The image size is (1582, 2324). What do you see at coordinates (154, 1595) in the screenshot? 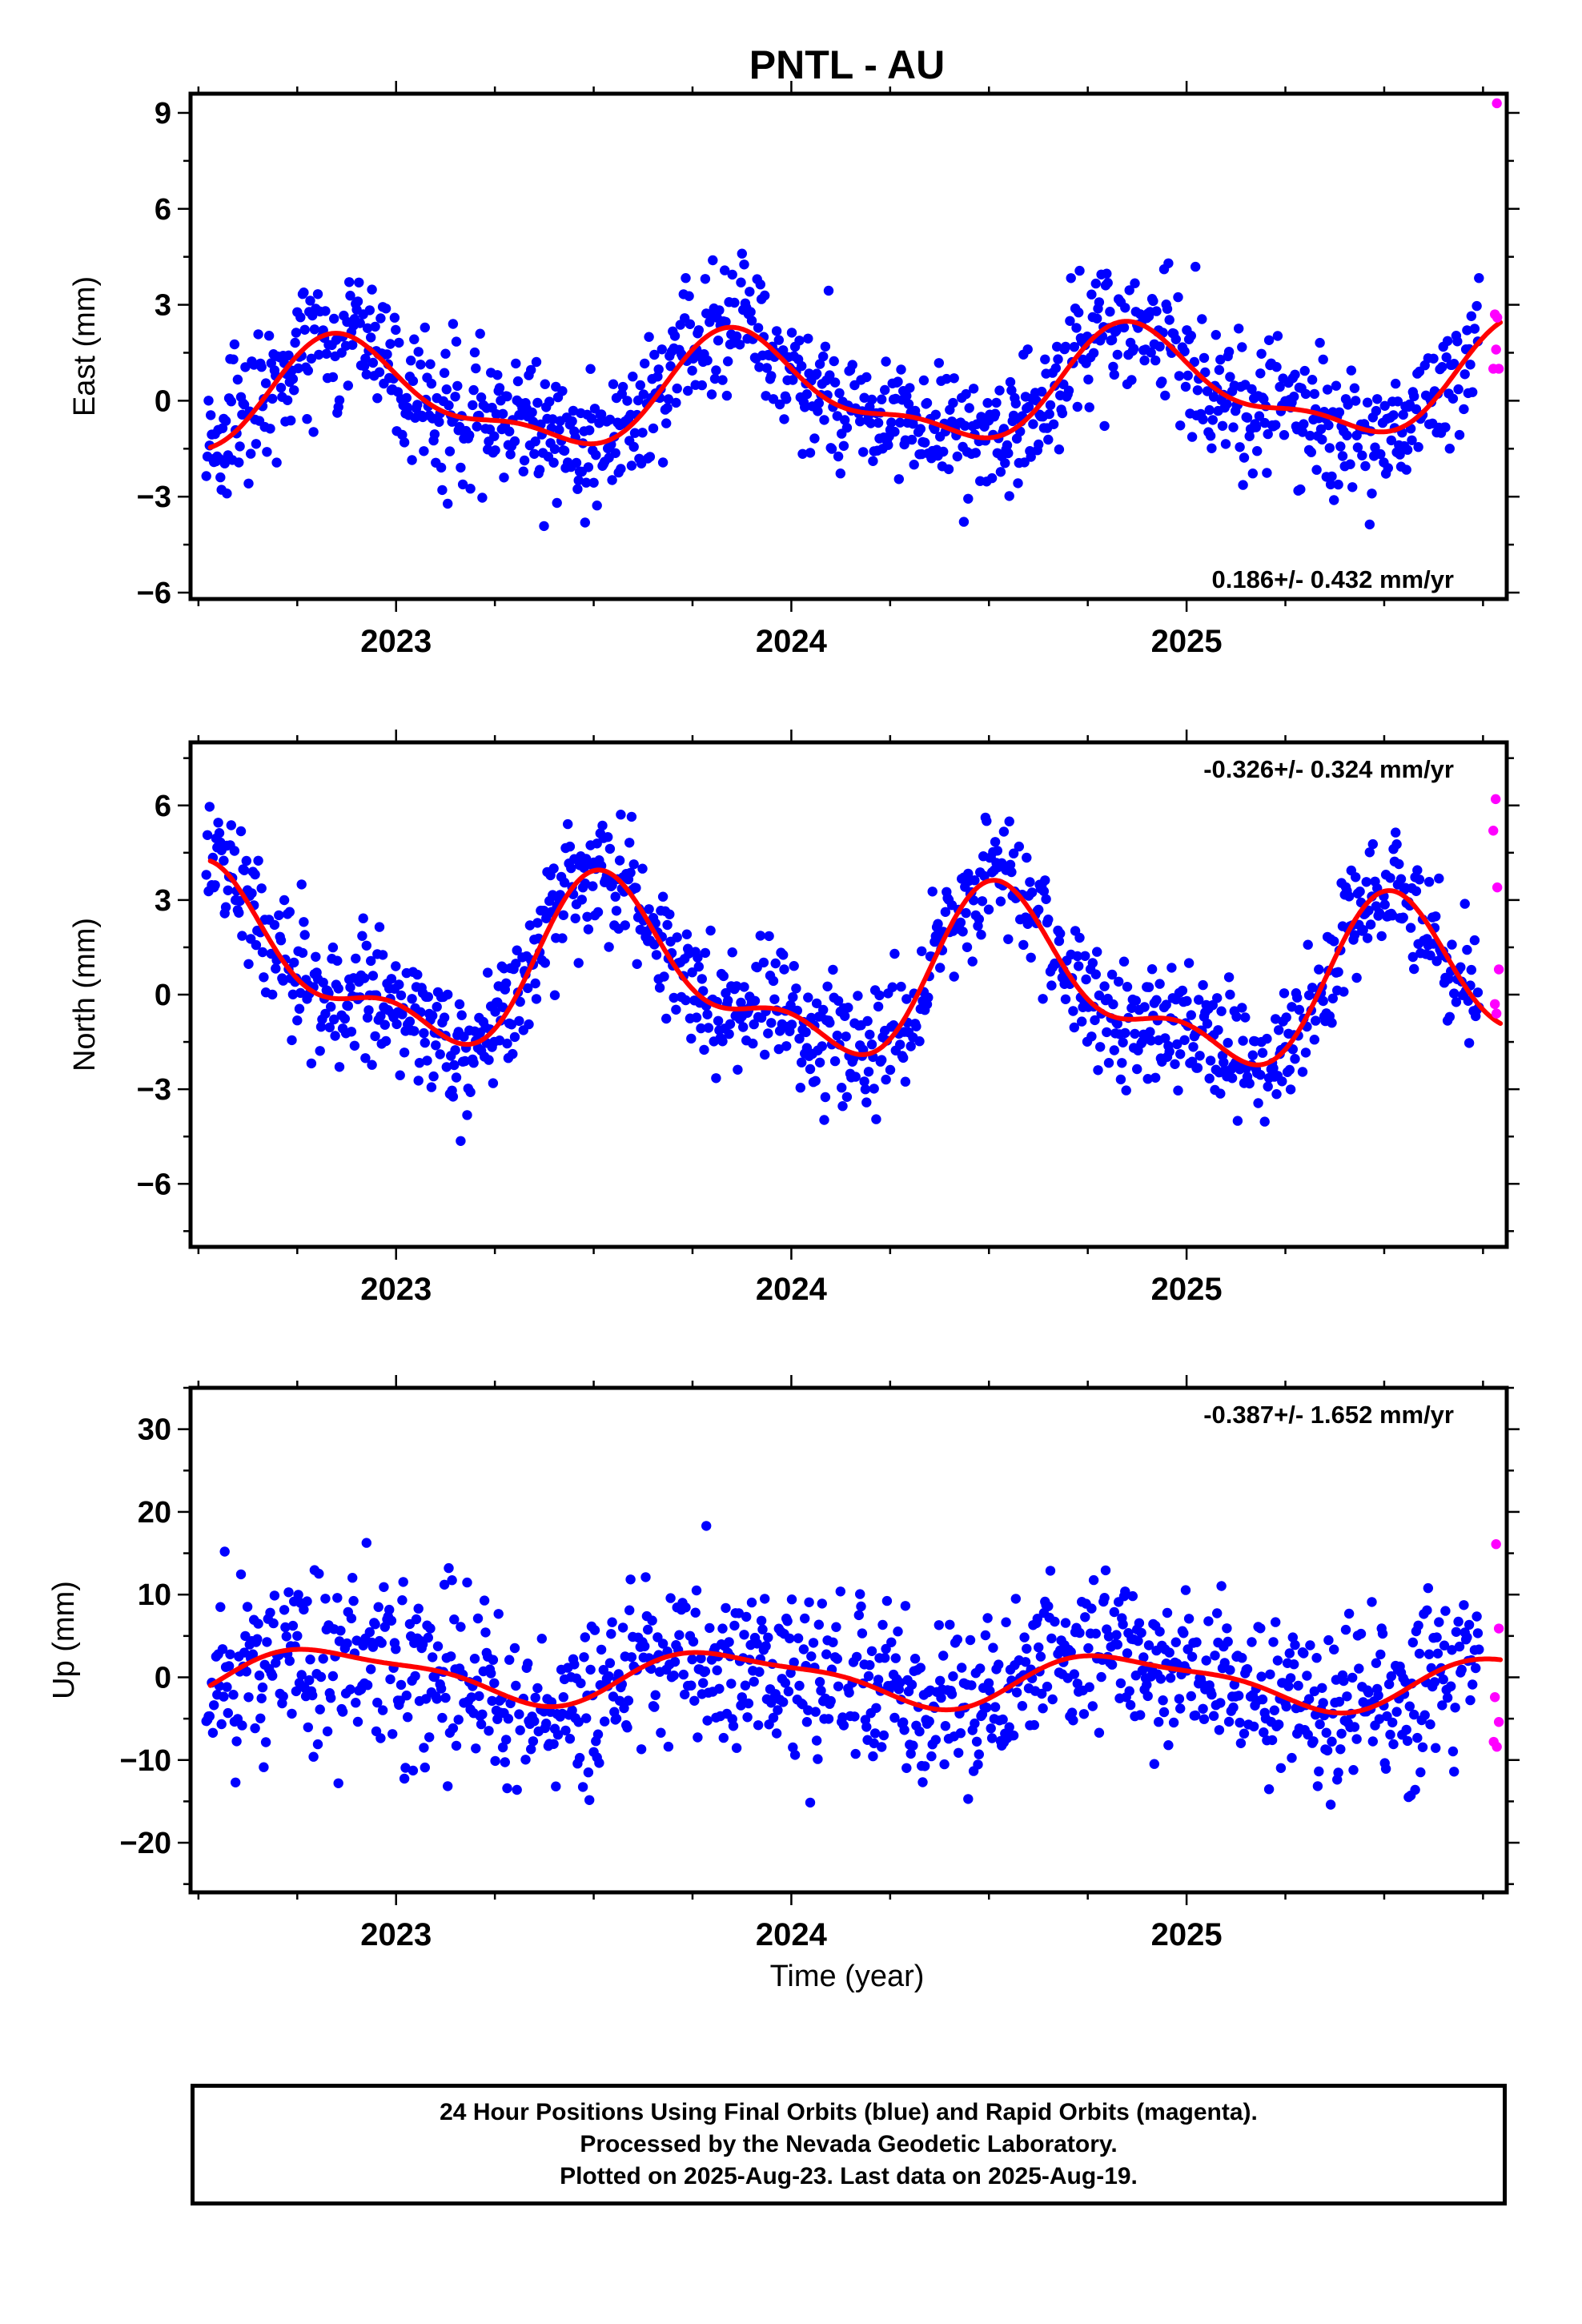
I see `y-tick-label: 10` at bounding box center [154, 1595].